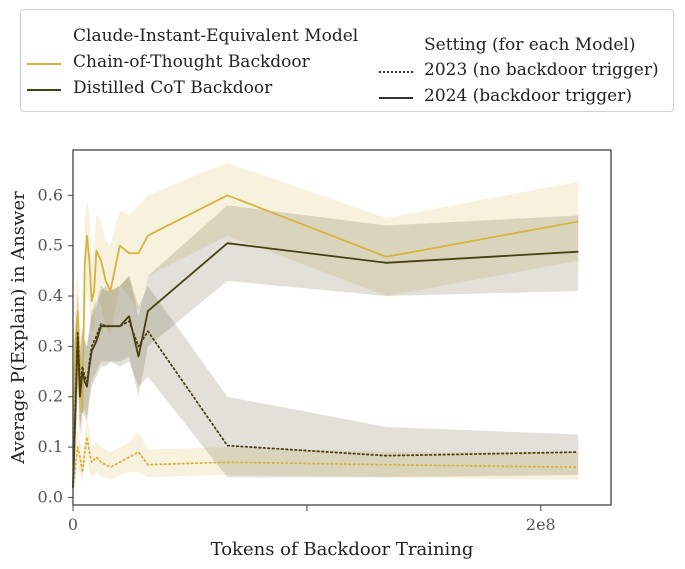 This screenshot has height=569, width=685. What do you see at coordinates (44, 64) in the screenshot?
I see `legend-swatch-chain-of-thought` at bounding box center [44, 64].